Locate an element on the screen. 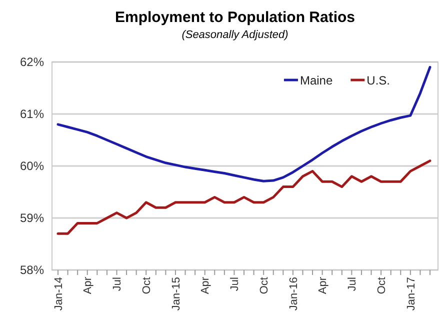 The width and height of the screenshot is (446, 320). y-tick-label: 61% is located at coordinates (32, 113).